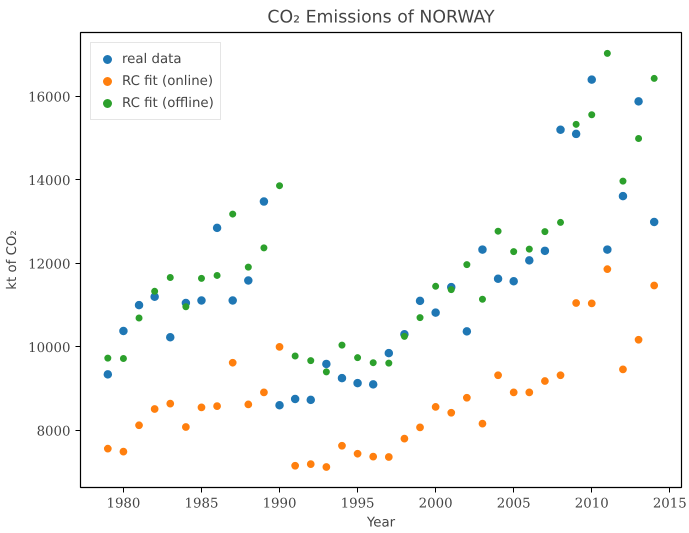  What do you see at coordinates (435, 504) in the screenshot?
I see `x-tick-label: 2000` at bounding box center [435, 504].